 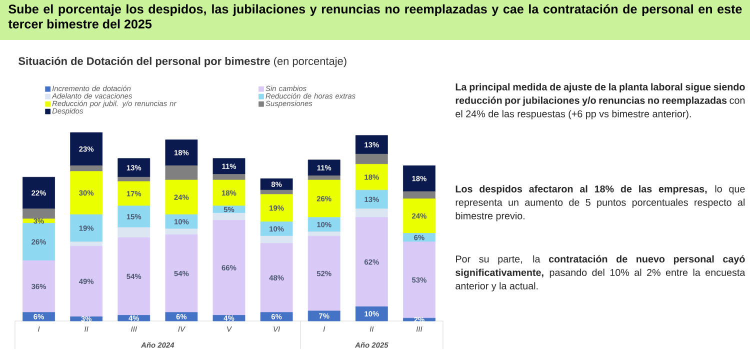 I want to click on text: La principal medida de ajuste de la planta laboral sigue siendo reducción por jubilaciones y/o renuncias no reemplazadas con el 24% de las respuestas (+6 pp vs bimestre anterior)., so click(x=600, y=101).